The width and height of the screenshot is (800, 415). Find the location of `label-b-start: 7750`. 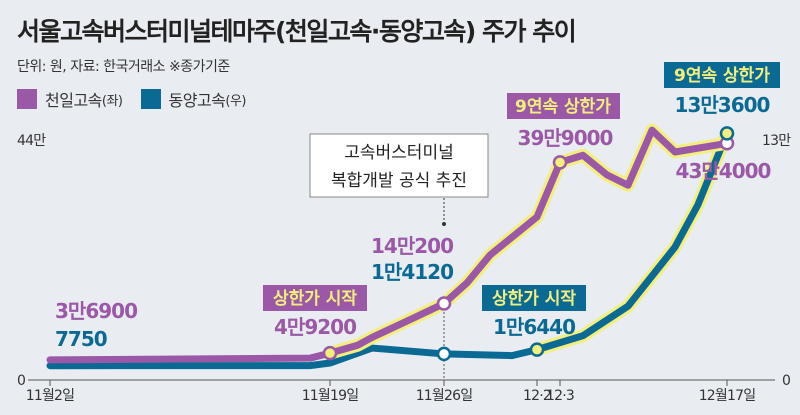

label-b-start: 7750 is located at coordinates (81, 339).